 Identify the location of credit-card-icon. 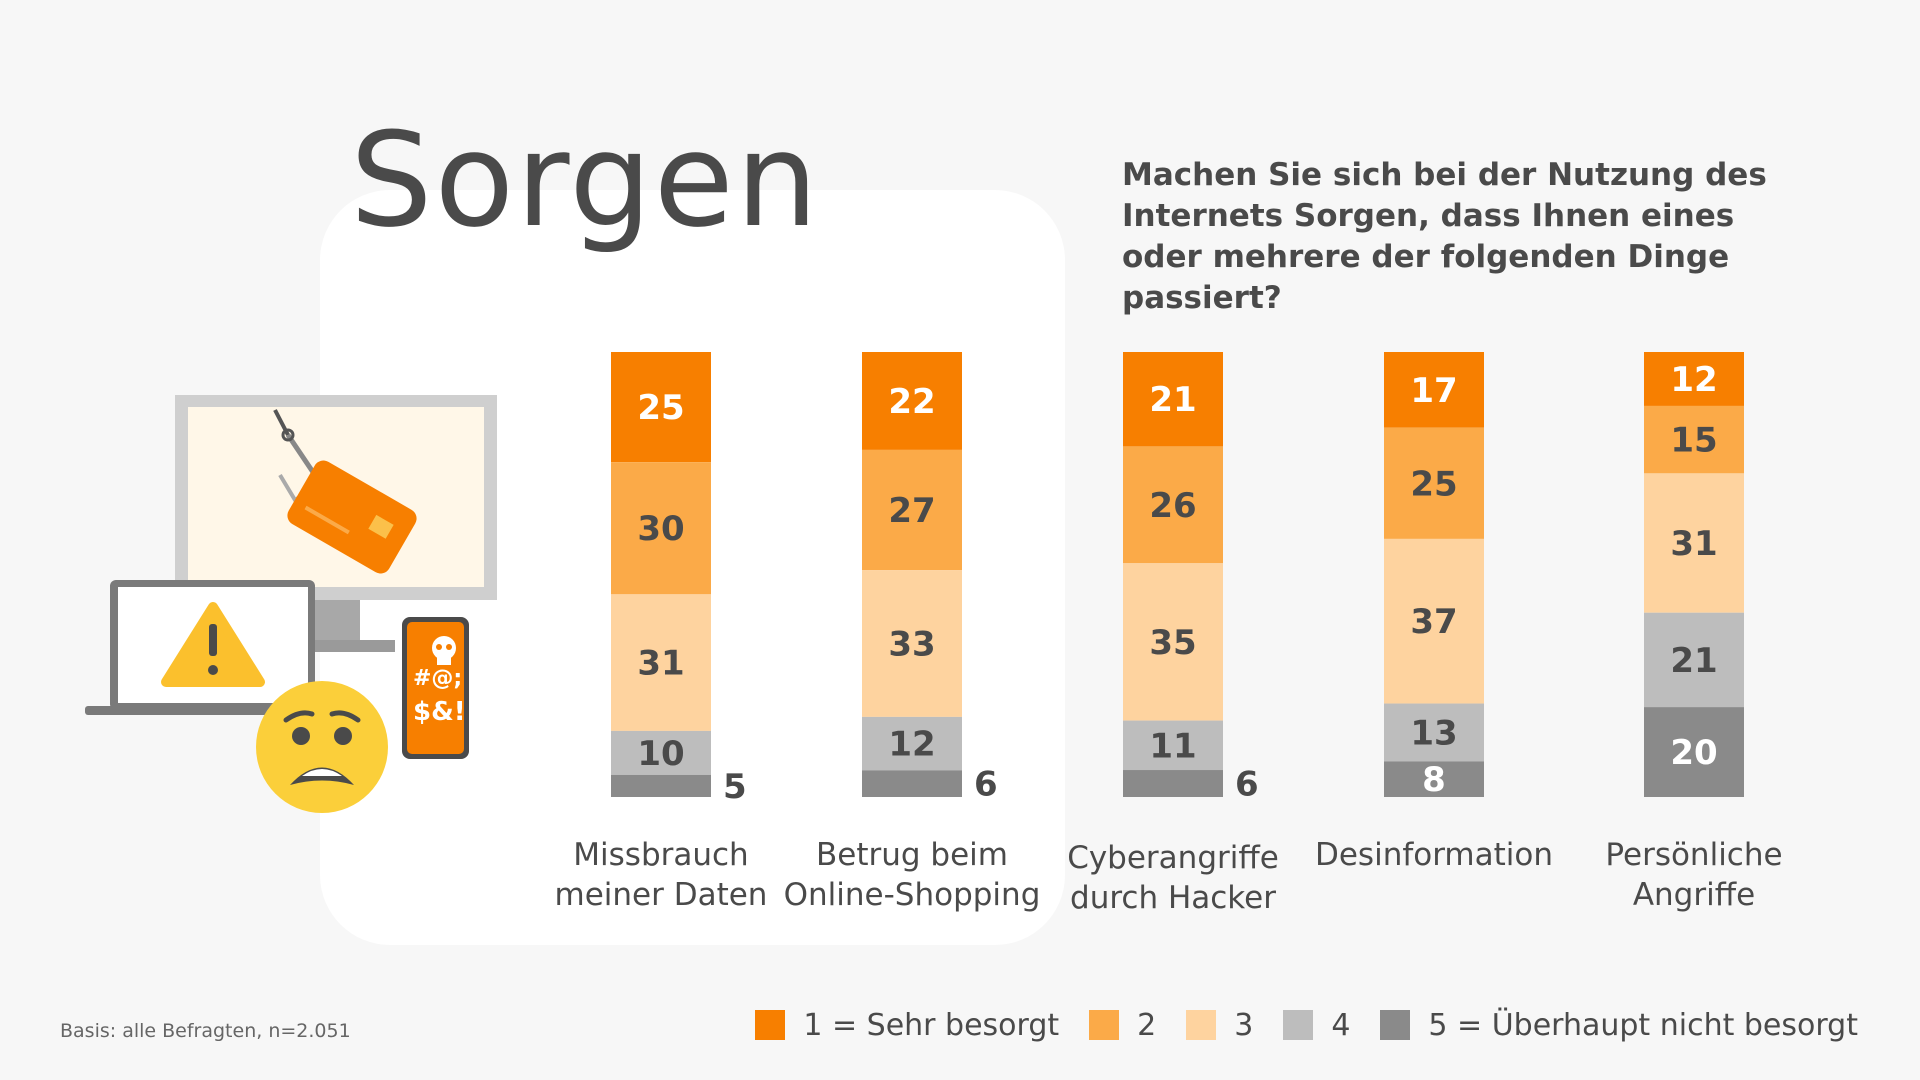
(352, 517).